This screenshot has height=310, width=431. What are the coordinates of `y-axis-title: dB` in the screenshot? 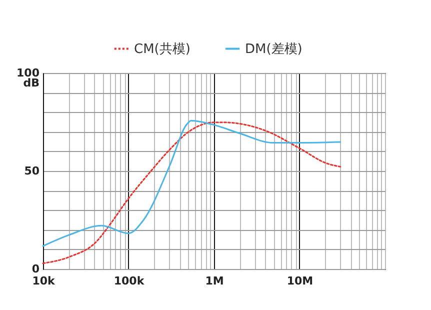 It's located at (31, 83).